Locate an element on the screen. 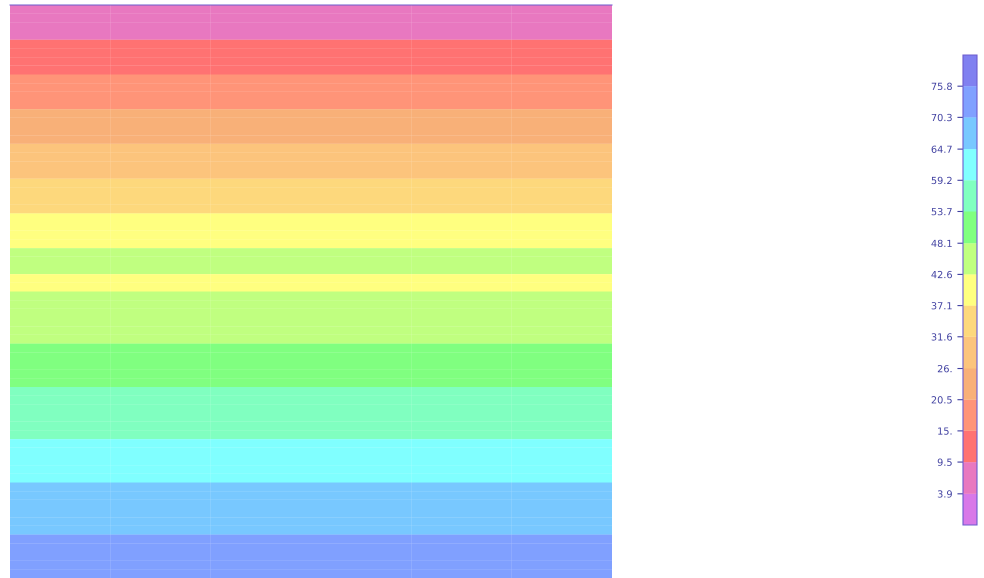 This screenshot has height=578, width=984. color-bar-label: 75.8 is located at coordinates (942, 86).